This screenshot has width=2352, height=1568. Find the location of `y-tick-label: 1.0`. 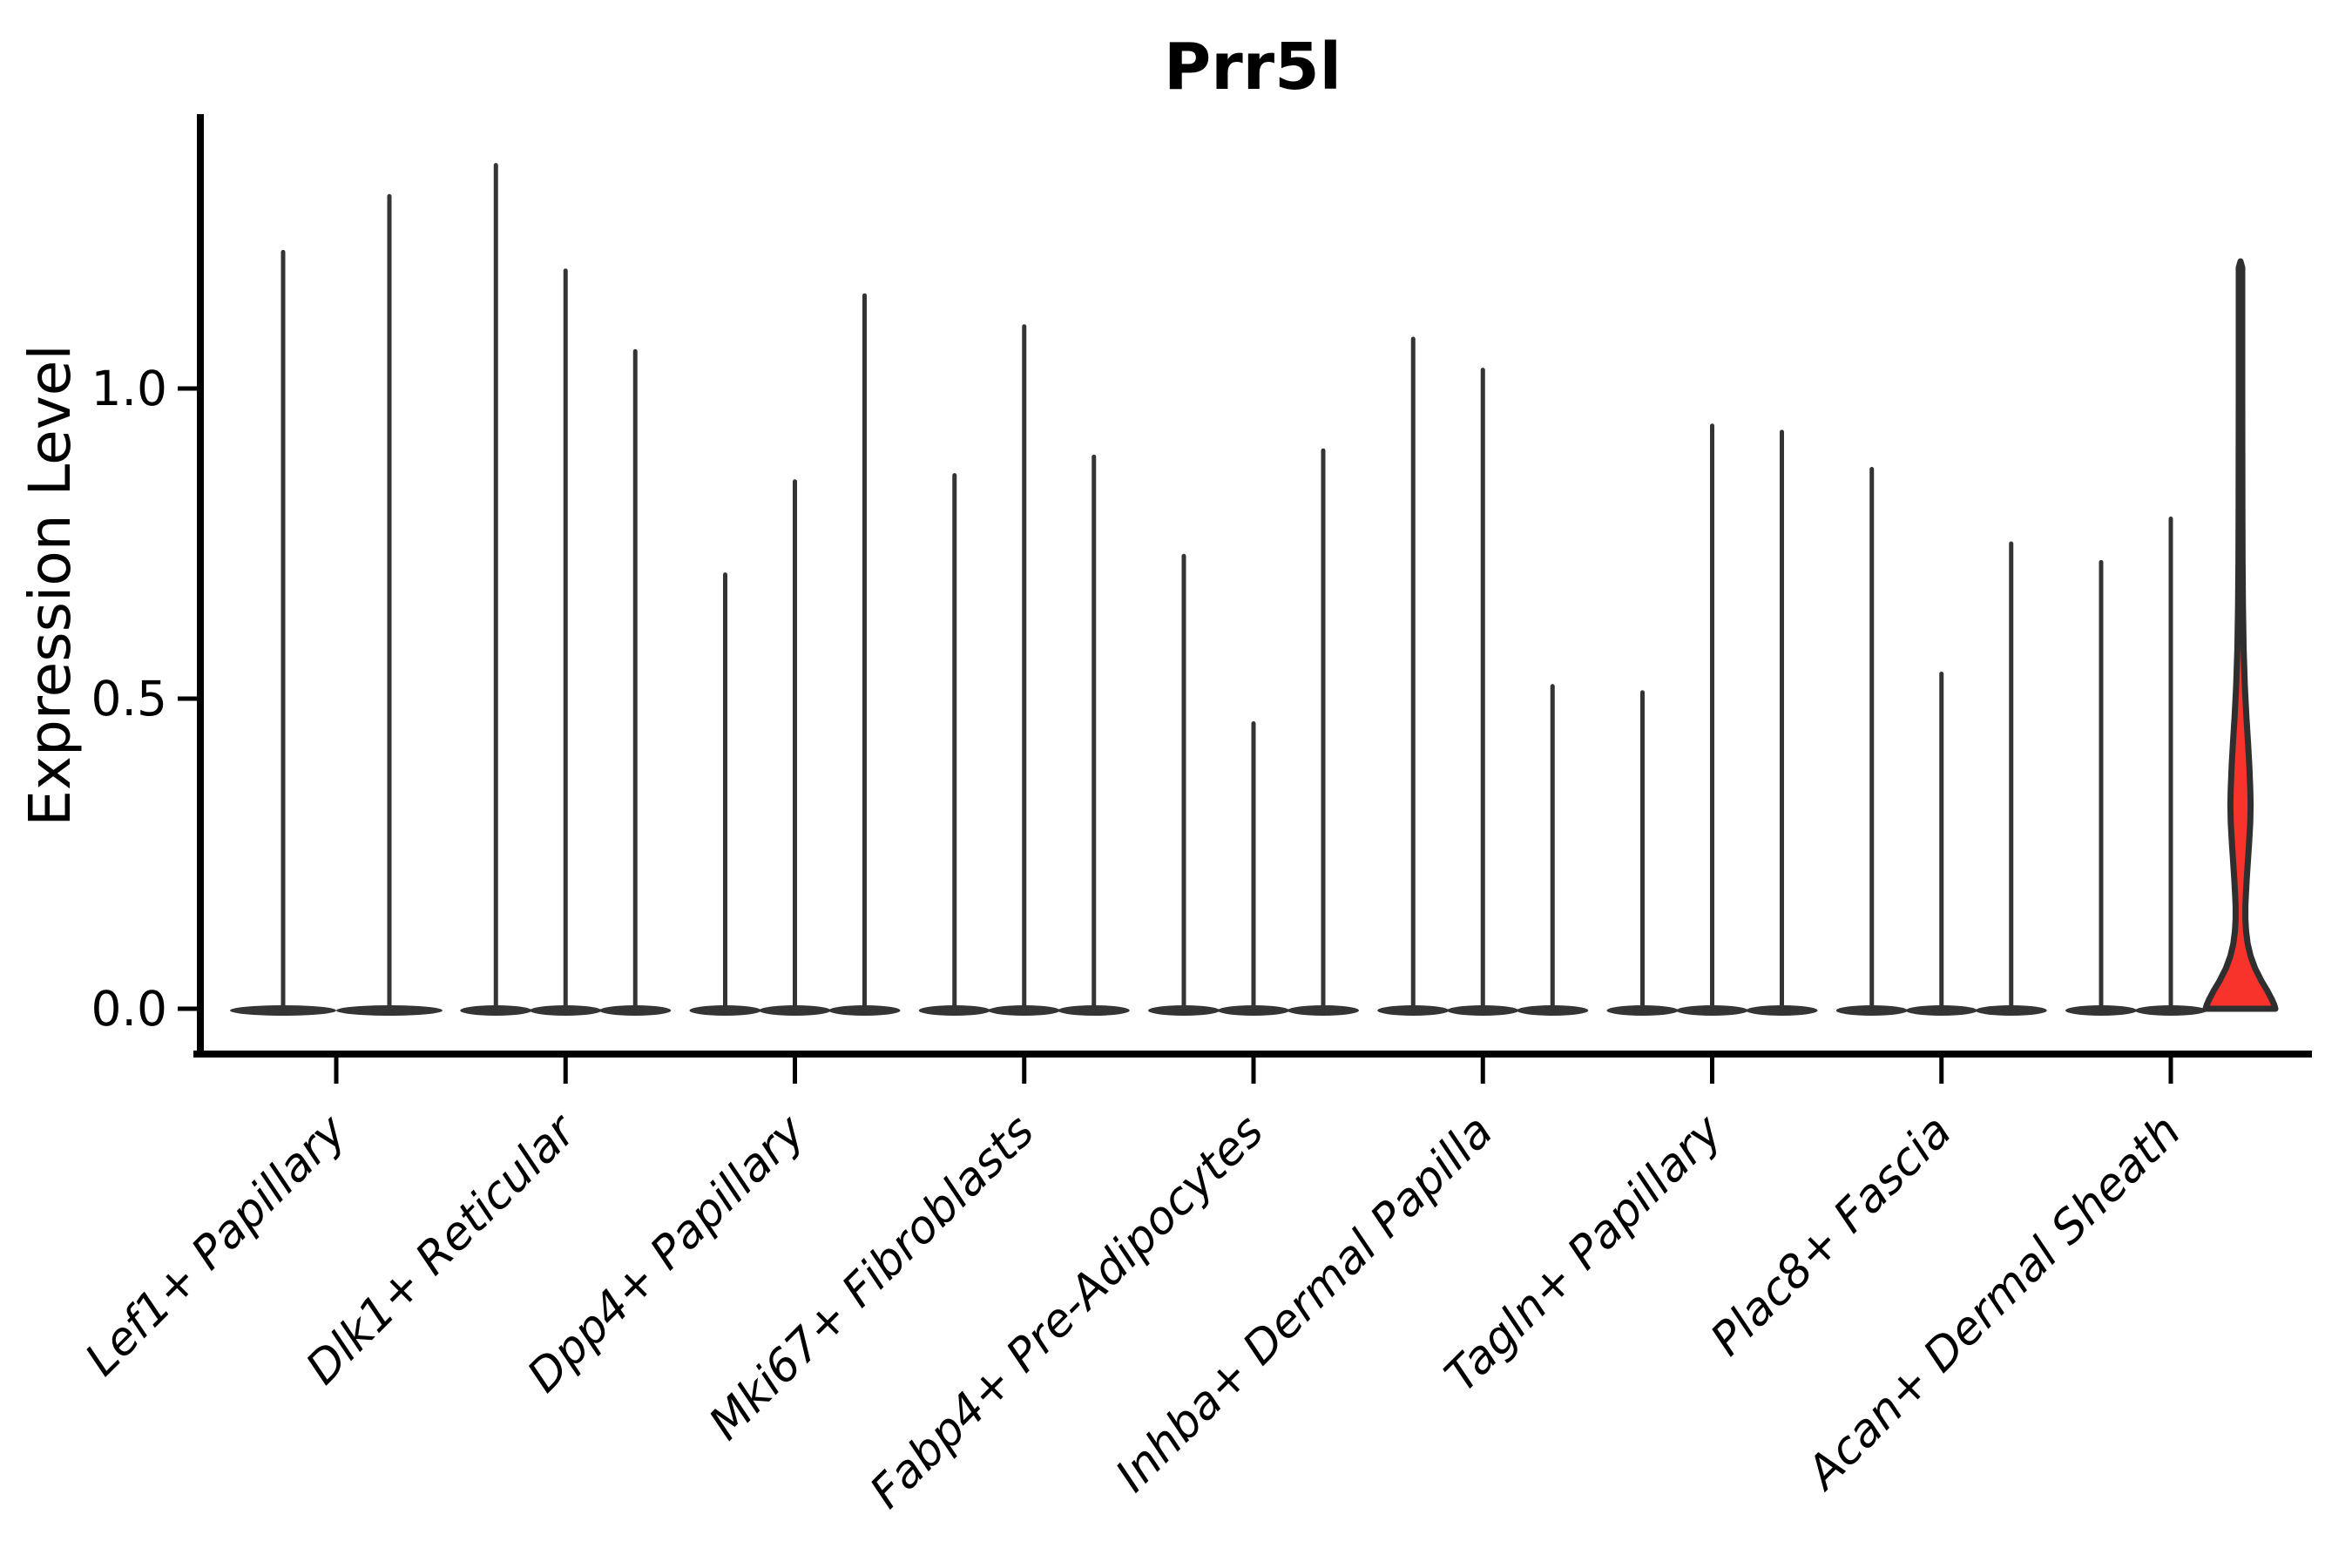

y-tick-label: 1.0 is located at coordinates (129, 388).